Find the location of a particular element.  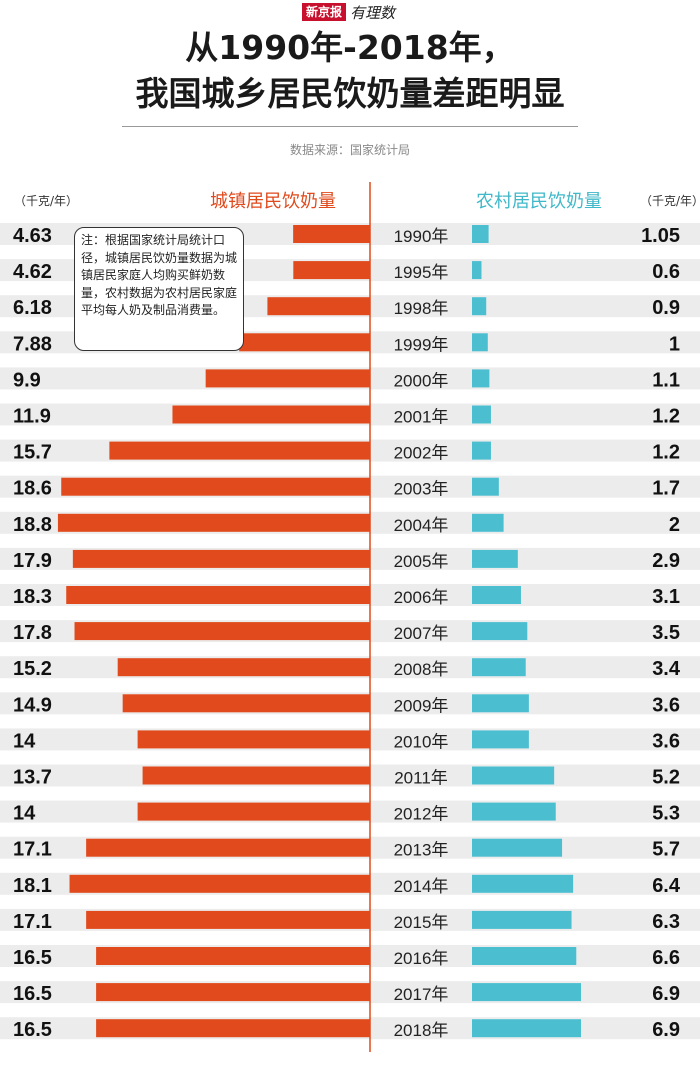

year-label: 2014年 is located at coordinates (421, 886).